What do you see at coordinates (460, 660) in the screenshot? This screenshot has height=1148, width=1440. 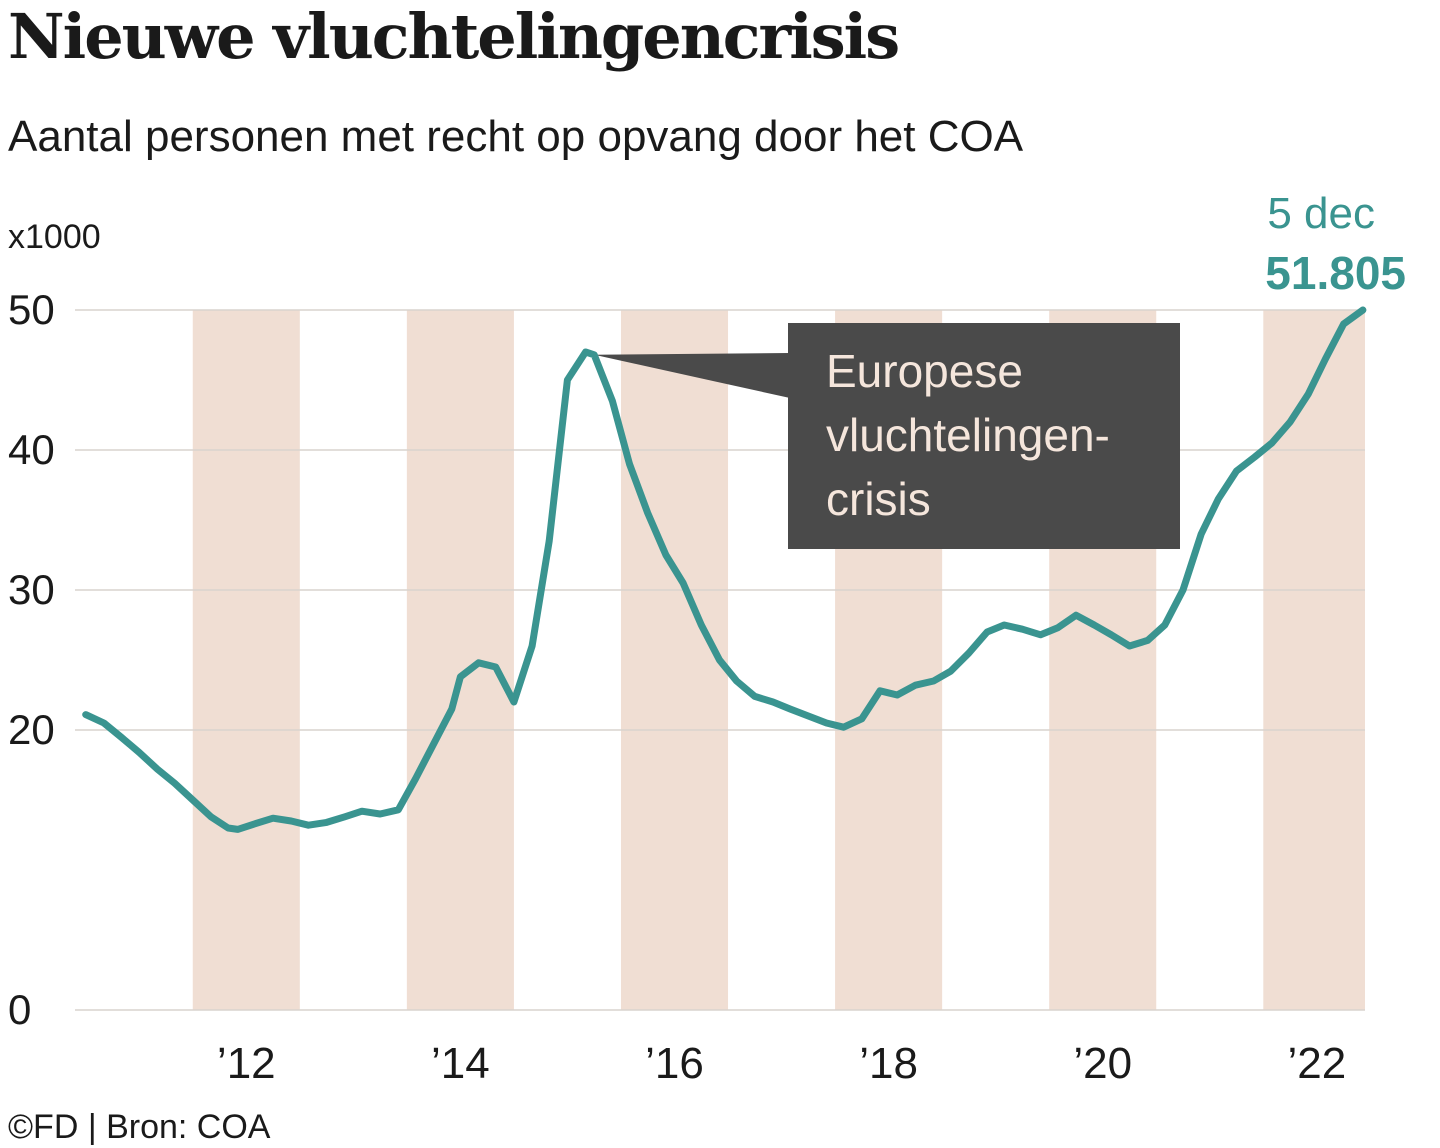 I see `year-band-2014` at bounding box center [460, 660].